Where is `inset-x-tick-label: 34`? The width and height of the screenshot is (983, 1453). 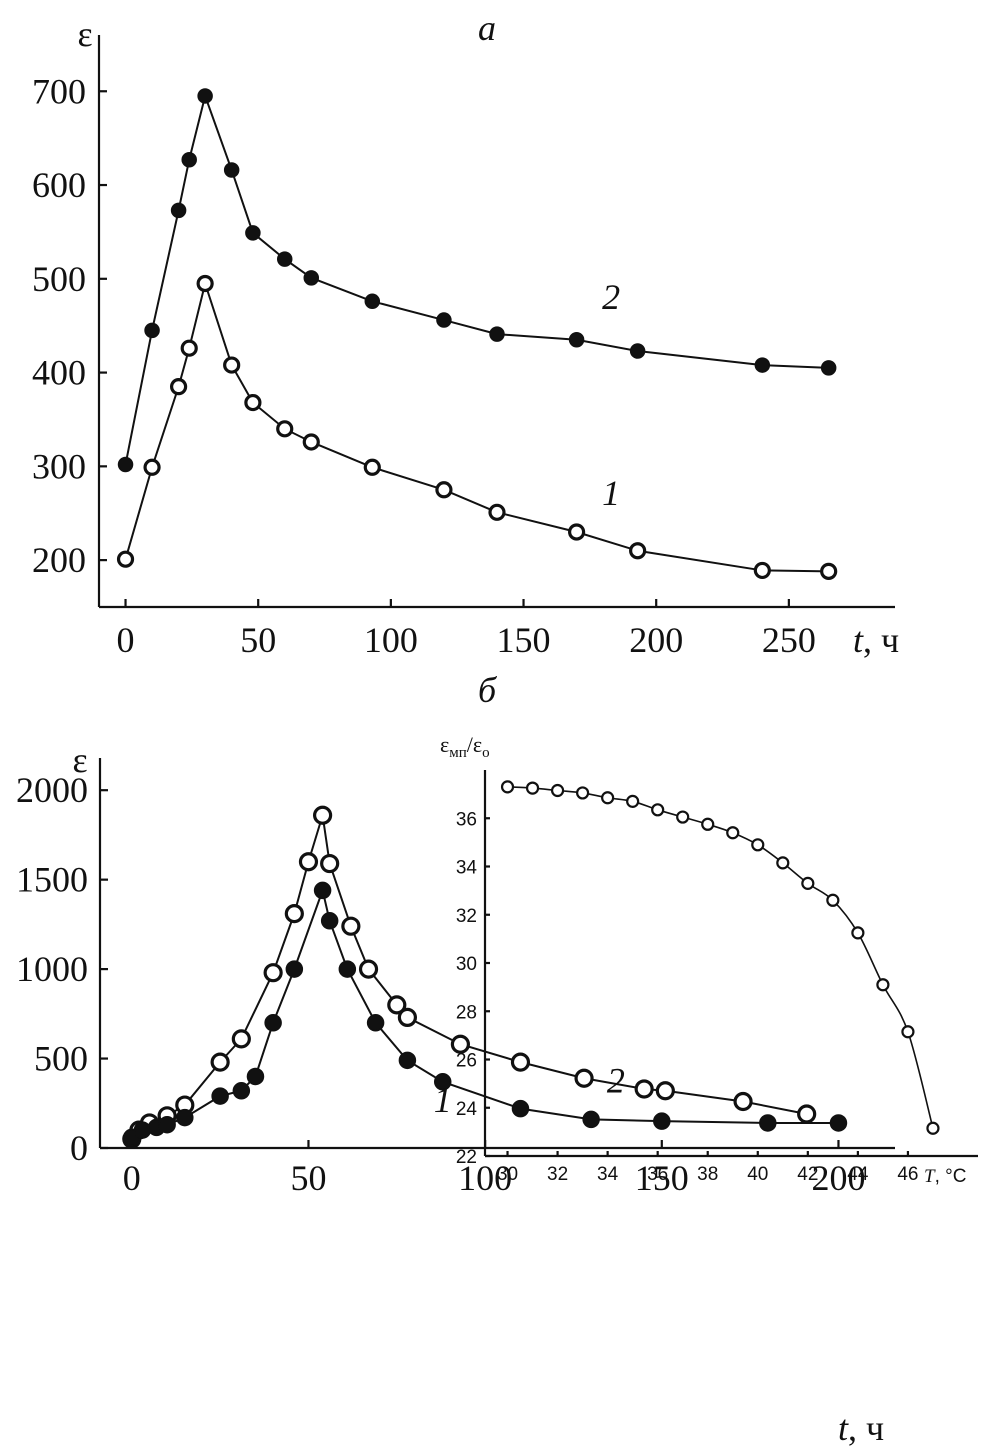 inset-x-tick-label: 34 is located at coordinates (608, 1174).